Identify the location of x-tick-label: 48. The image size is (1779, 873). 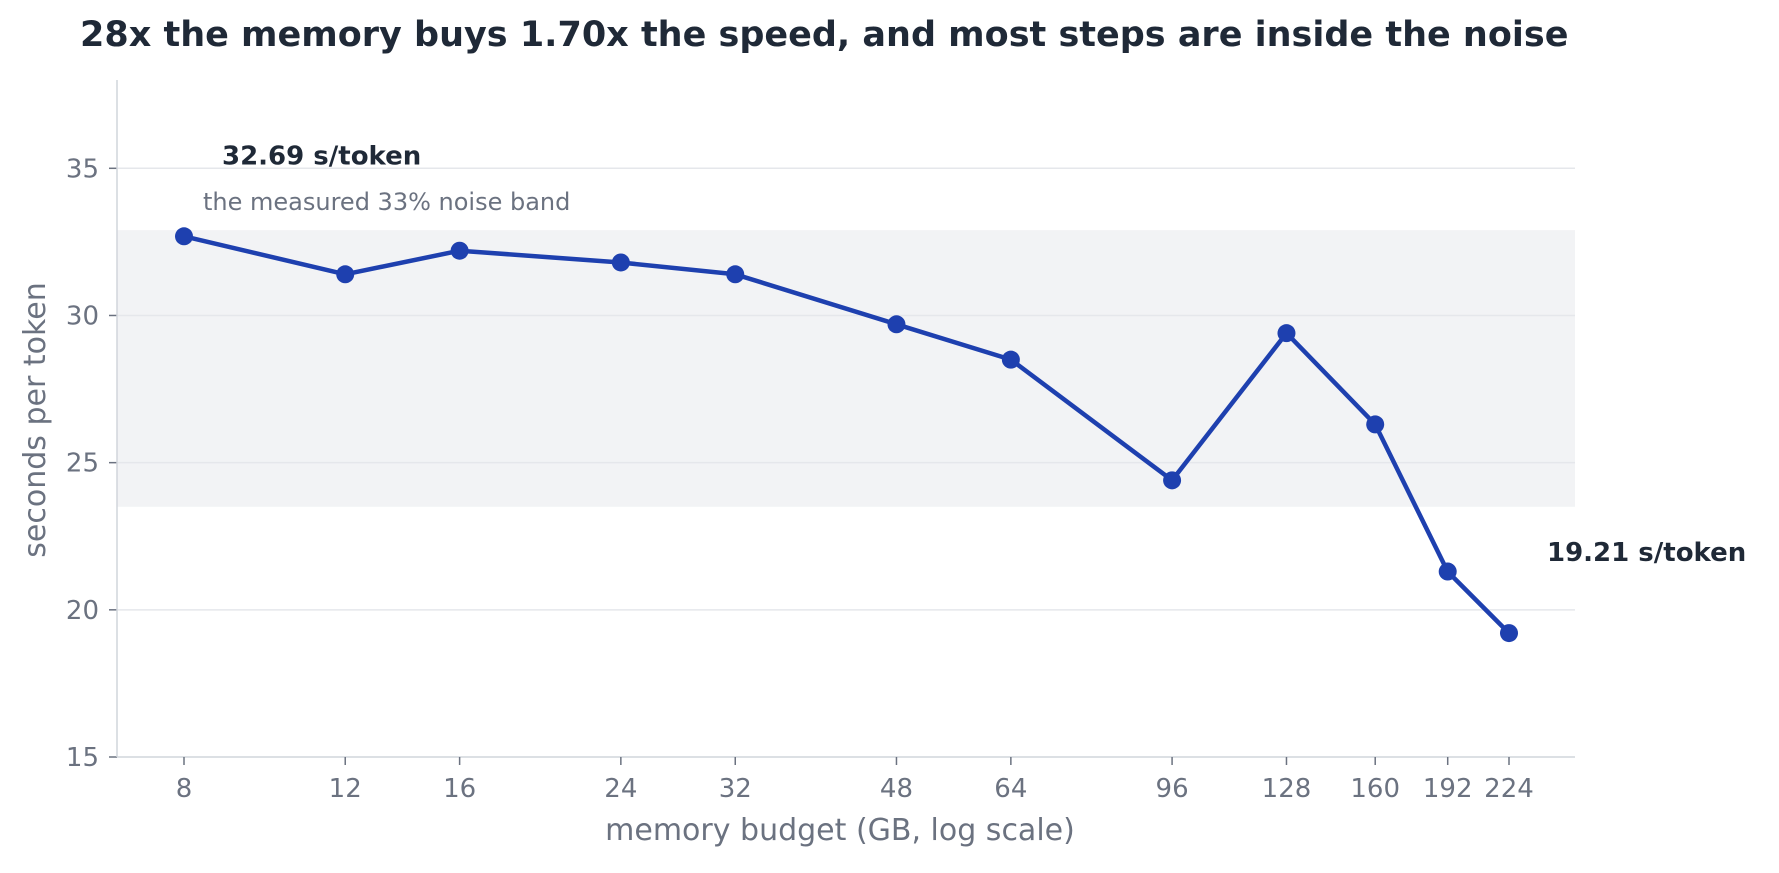
(896, 789).